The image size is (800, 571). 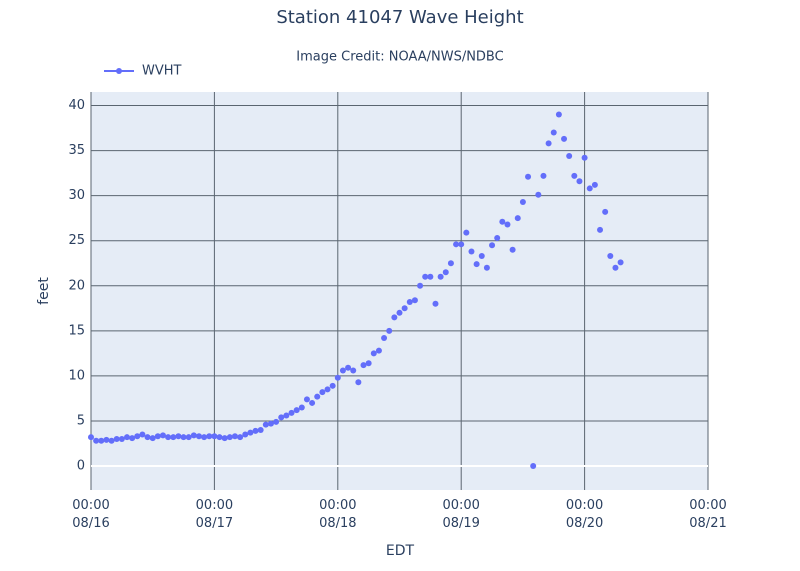 I want to click on y-tick-label: 20, so click(x=76, y=285).